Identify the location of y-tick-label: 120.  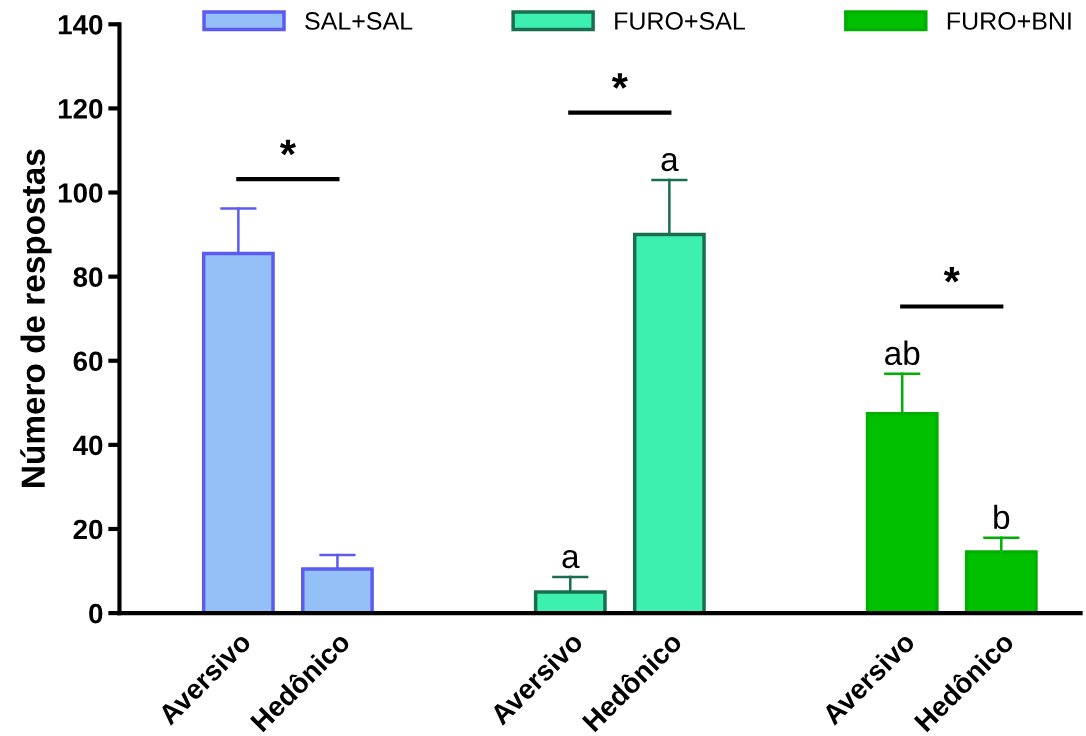
(80, 109).